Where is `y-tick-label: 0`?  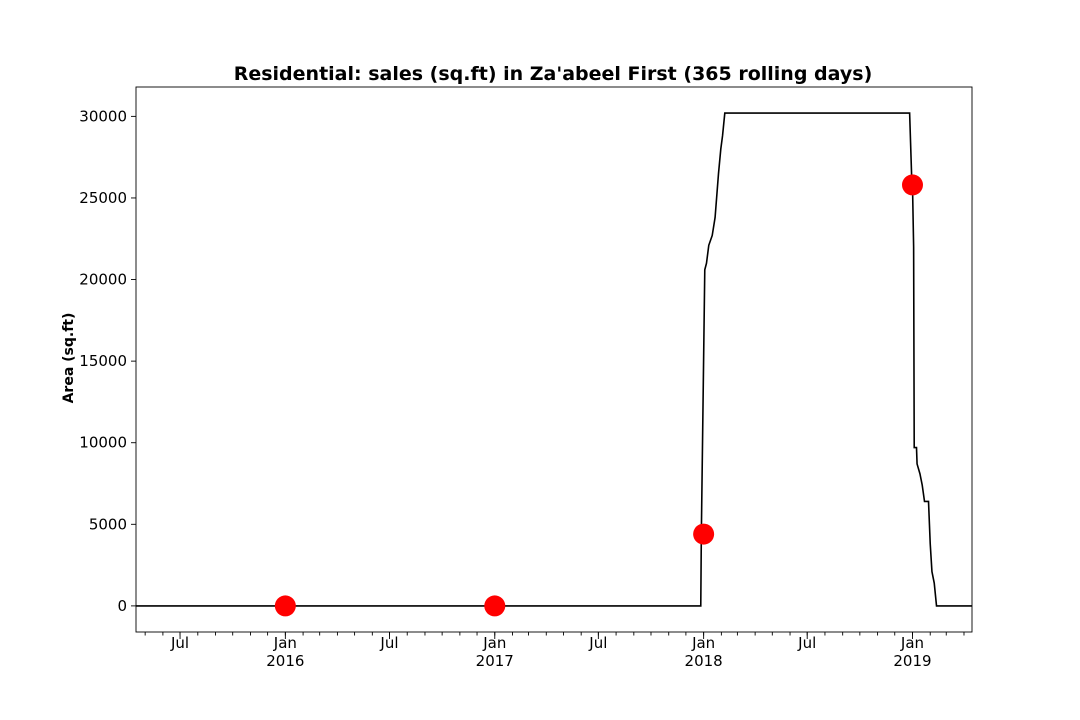 y-tick-label: 0 is located at coordinates (122, 606).